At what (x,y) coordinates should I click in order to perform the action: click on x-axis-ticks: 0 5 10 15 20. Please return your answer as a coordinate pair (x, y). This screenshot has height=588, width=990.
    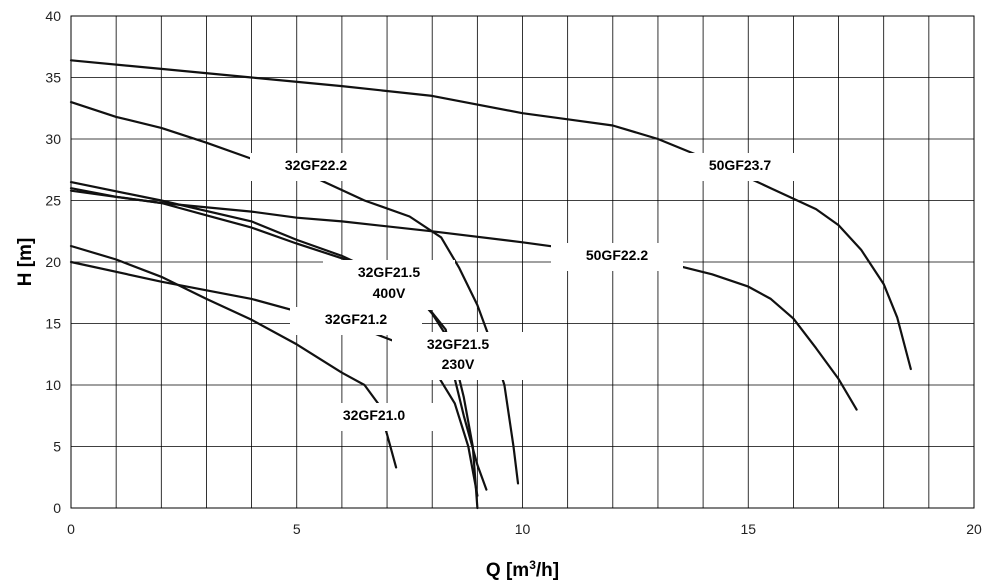
    Looking at the image, I should click on (524, 529).